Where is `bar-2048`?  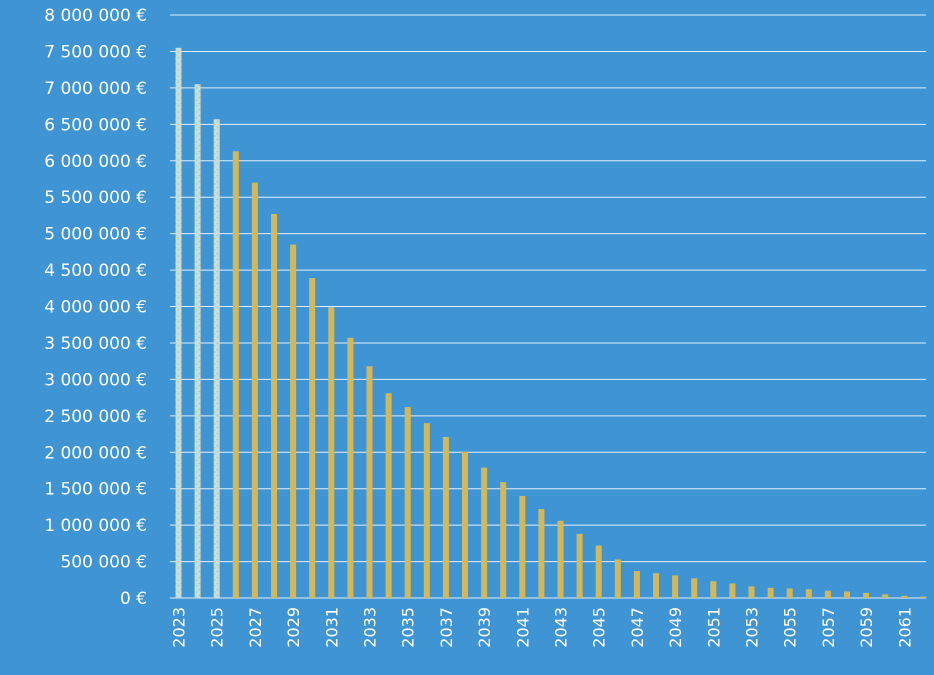 bar-2048 is located at coordinates (656, 585).